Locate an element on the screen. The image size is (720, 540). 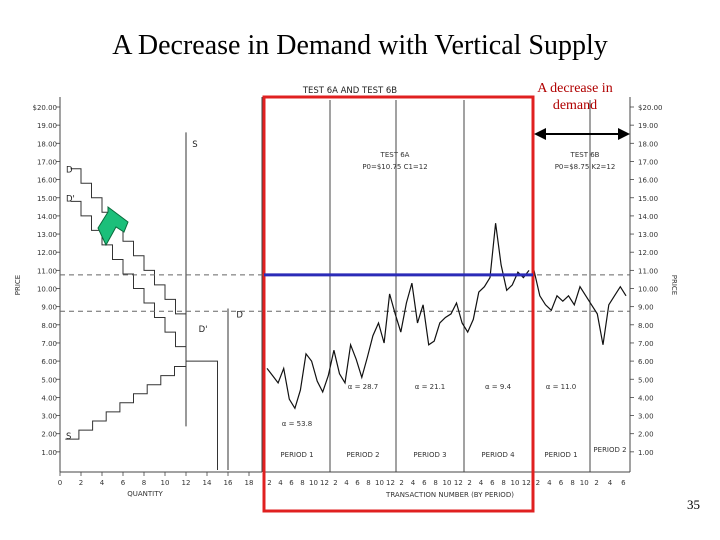
period-alpha-label: α = 9.4 is located at coordinates (498, 387).